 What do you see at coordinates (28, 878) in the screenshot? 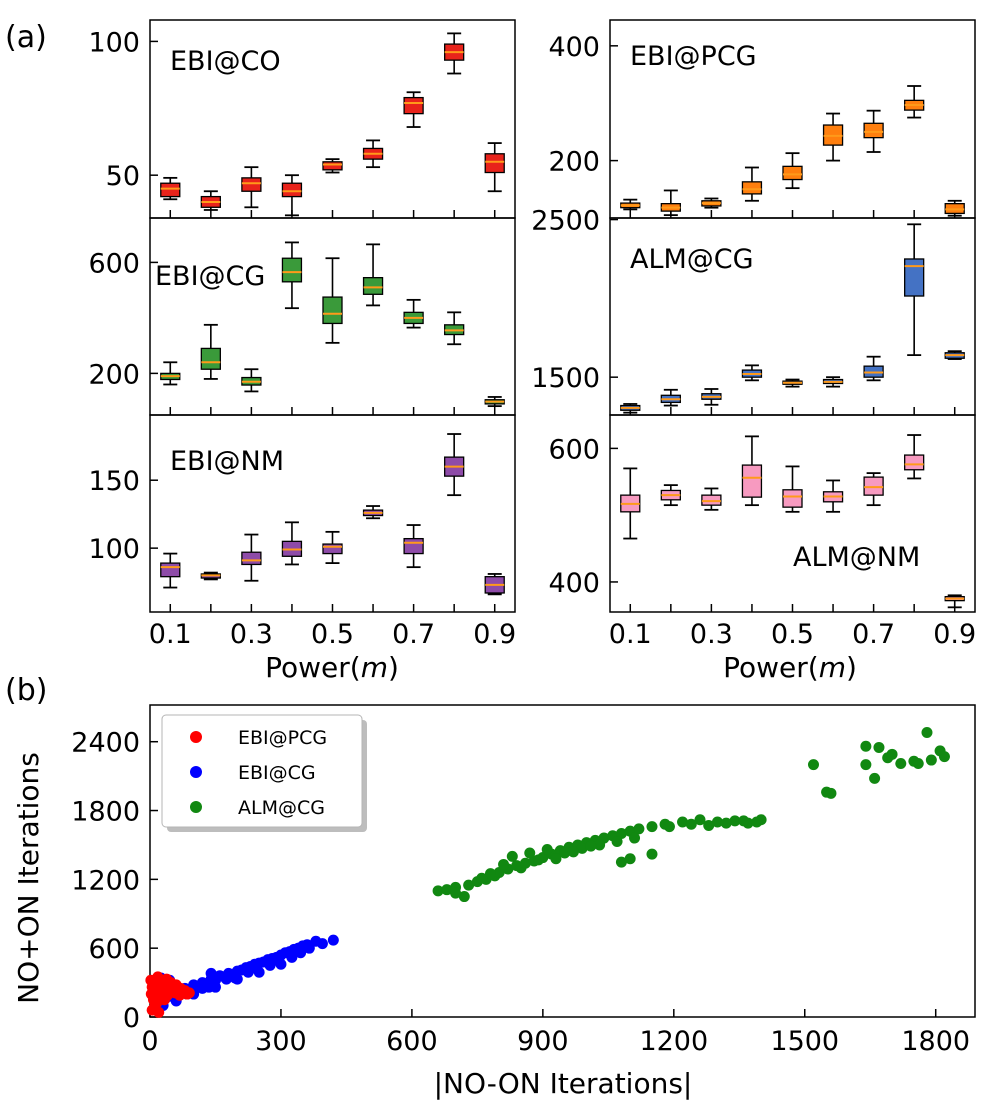
I see `scatter-y-axis-label: NO+ON Iterations` at bounding box center [28, 878].